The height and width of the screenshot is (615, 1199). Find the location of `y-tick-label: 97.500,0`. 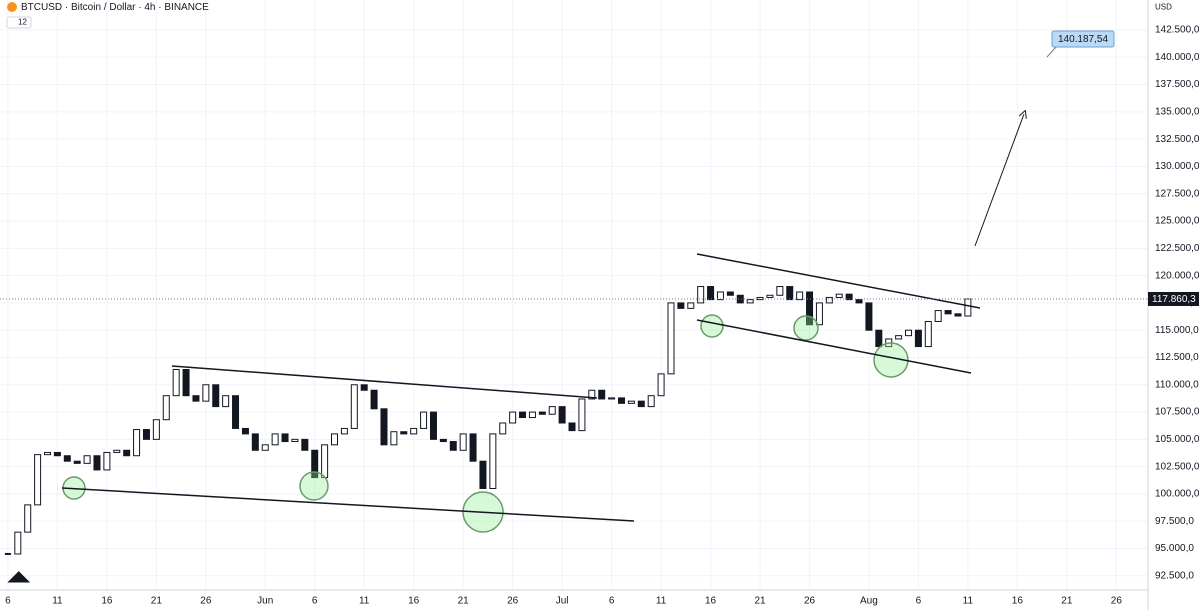

y-tick-label: 97.500,0 is located at coordinates (1174, 521).